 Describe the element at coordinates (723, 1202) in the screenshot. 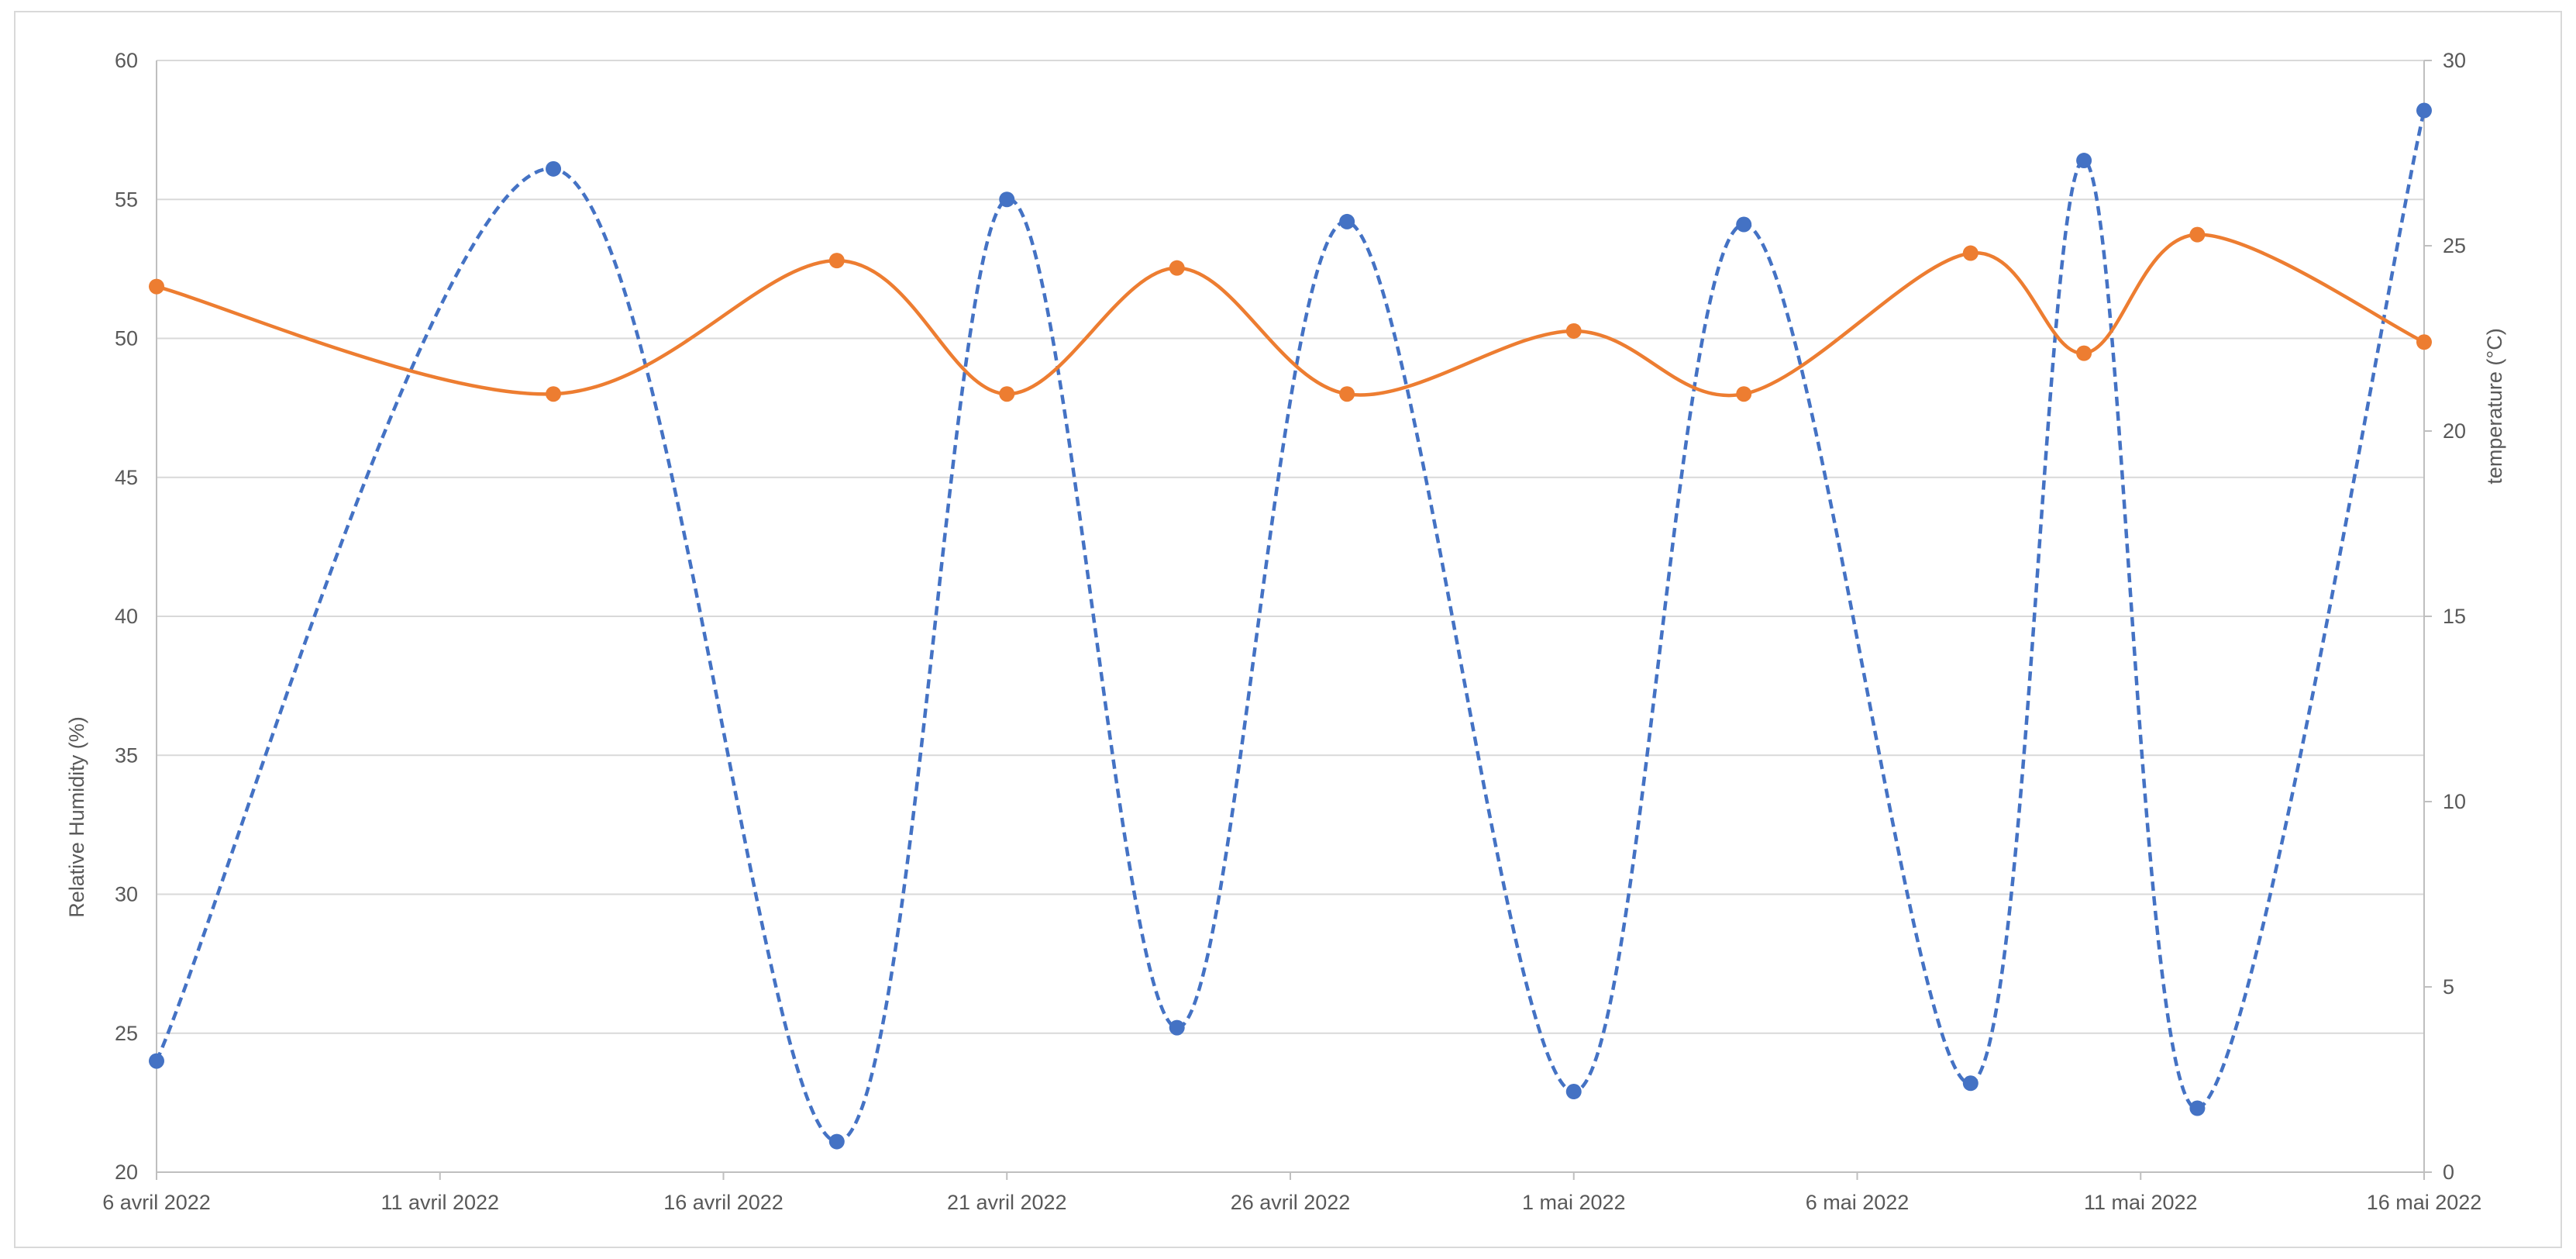

I see `x-tick-label: 16 avril 2022` at that location.